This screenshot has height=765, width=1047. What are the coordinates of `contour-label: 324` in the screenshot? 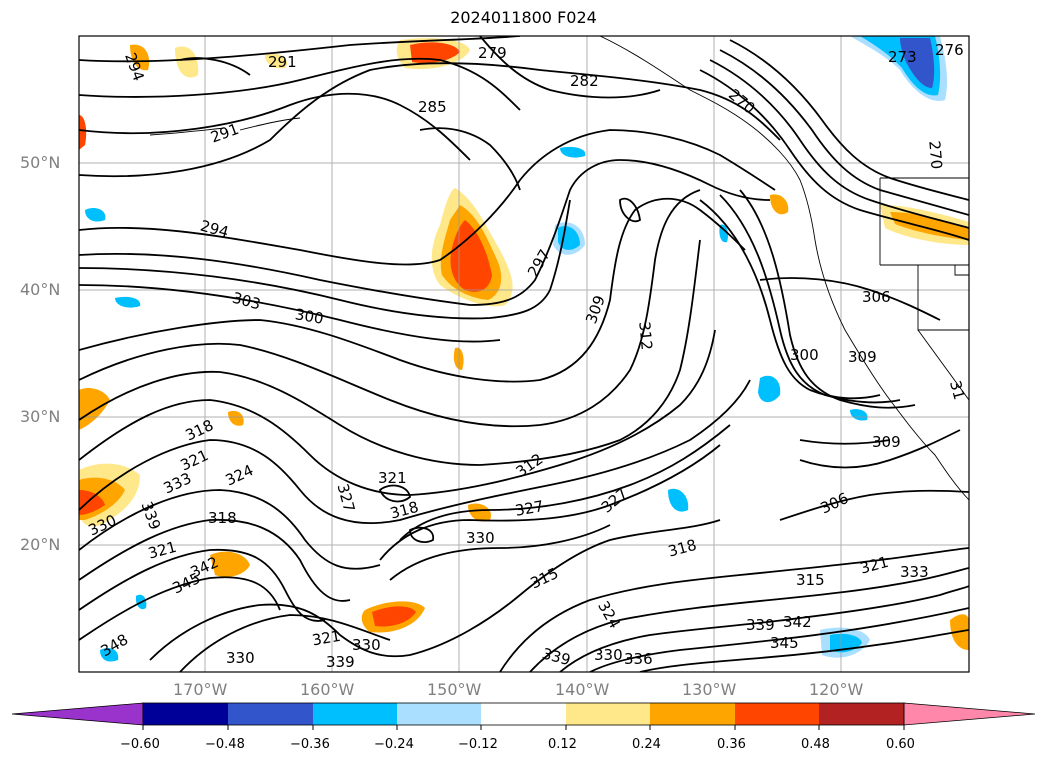 It's located at (240, 475).